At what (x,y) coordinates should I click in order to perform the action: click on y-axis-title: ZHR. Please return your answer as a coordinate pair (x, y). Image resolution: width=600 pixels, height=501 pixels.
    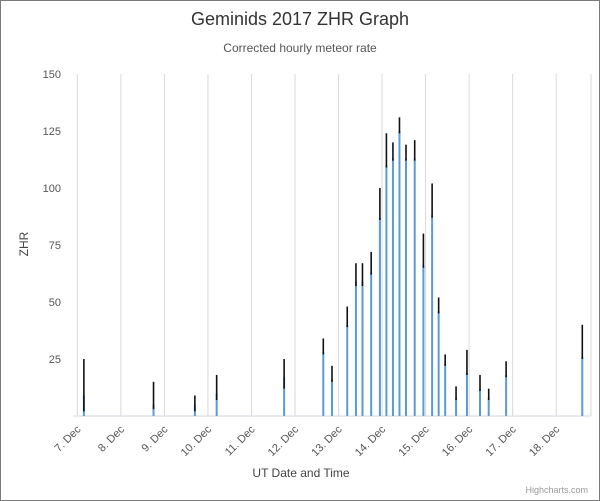
    Looking at the image, I should click on (24, 243).